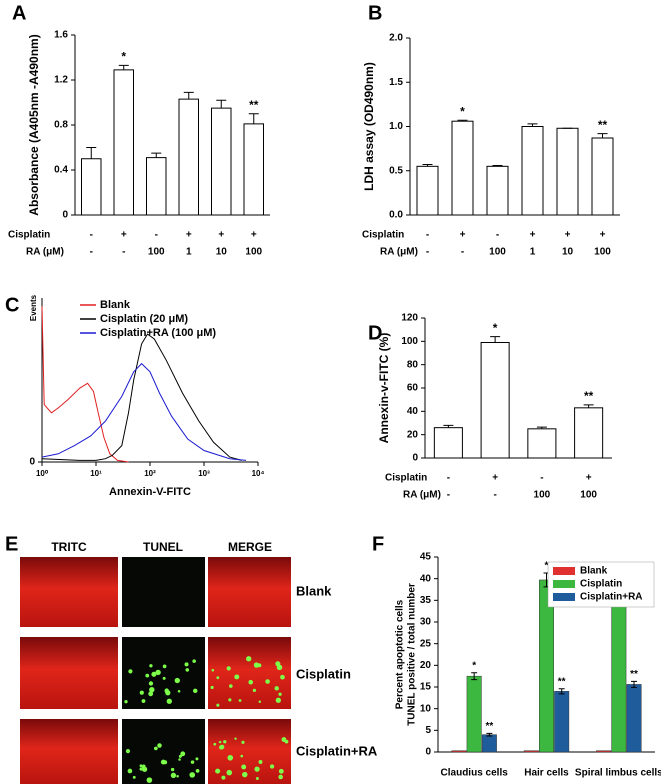  What do you see at coordinates (61, 80) in the screenshot?
I see `y-tick-label: 1.2` at bounding box center [61, 80].